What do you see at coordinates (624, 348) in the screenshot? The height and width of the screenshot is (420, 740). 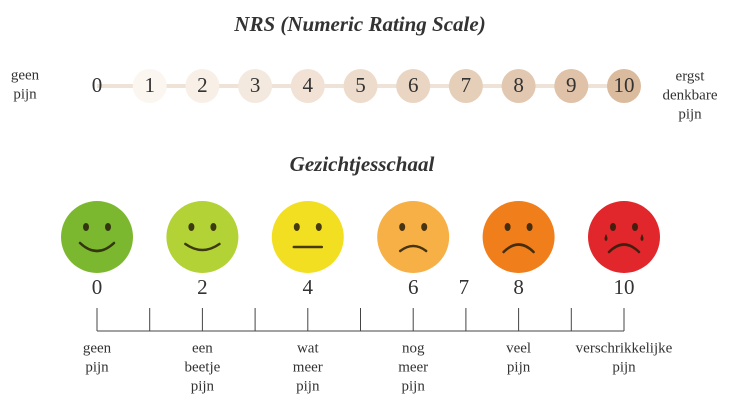 I see `face-label: verschrikkelijke` at bounding box center [624, 348].